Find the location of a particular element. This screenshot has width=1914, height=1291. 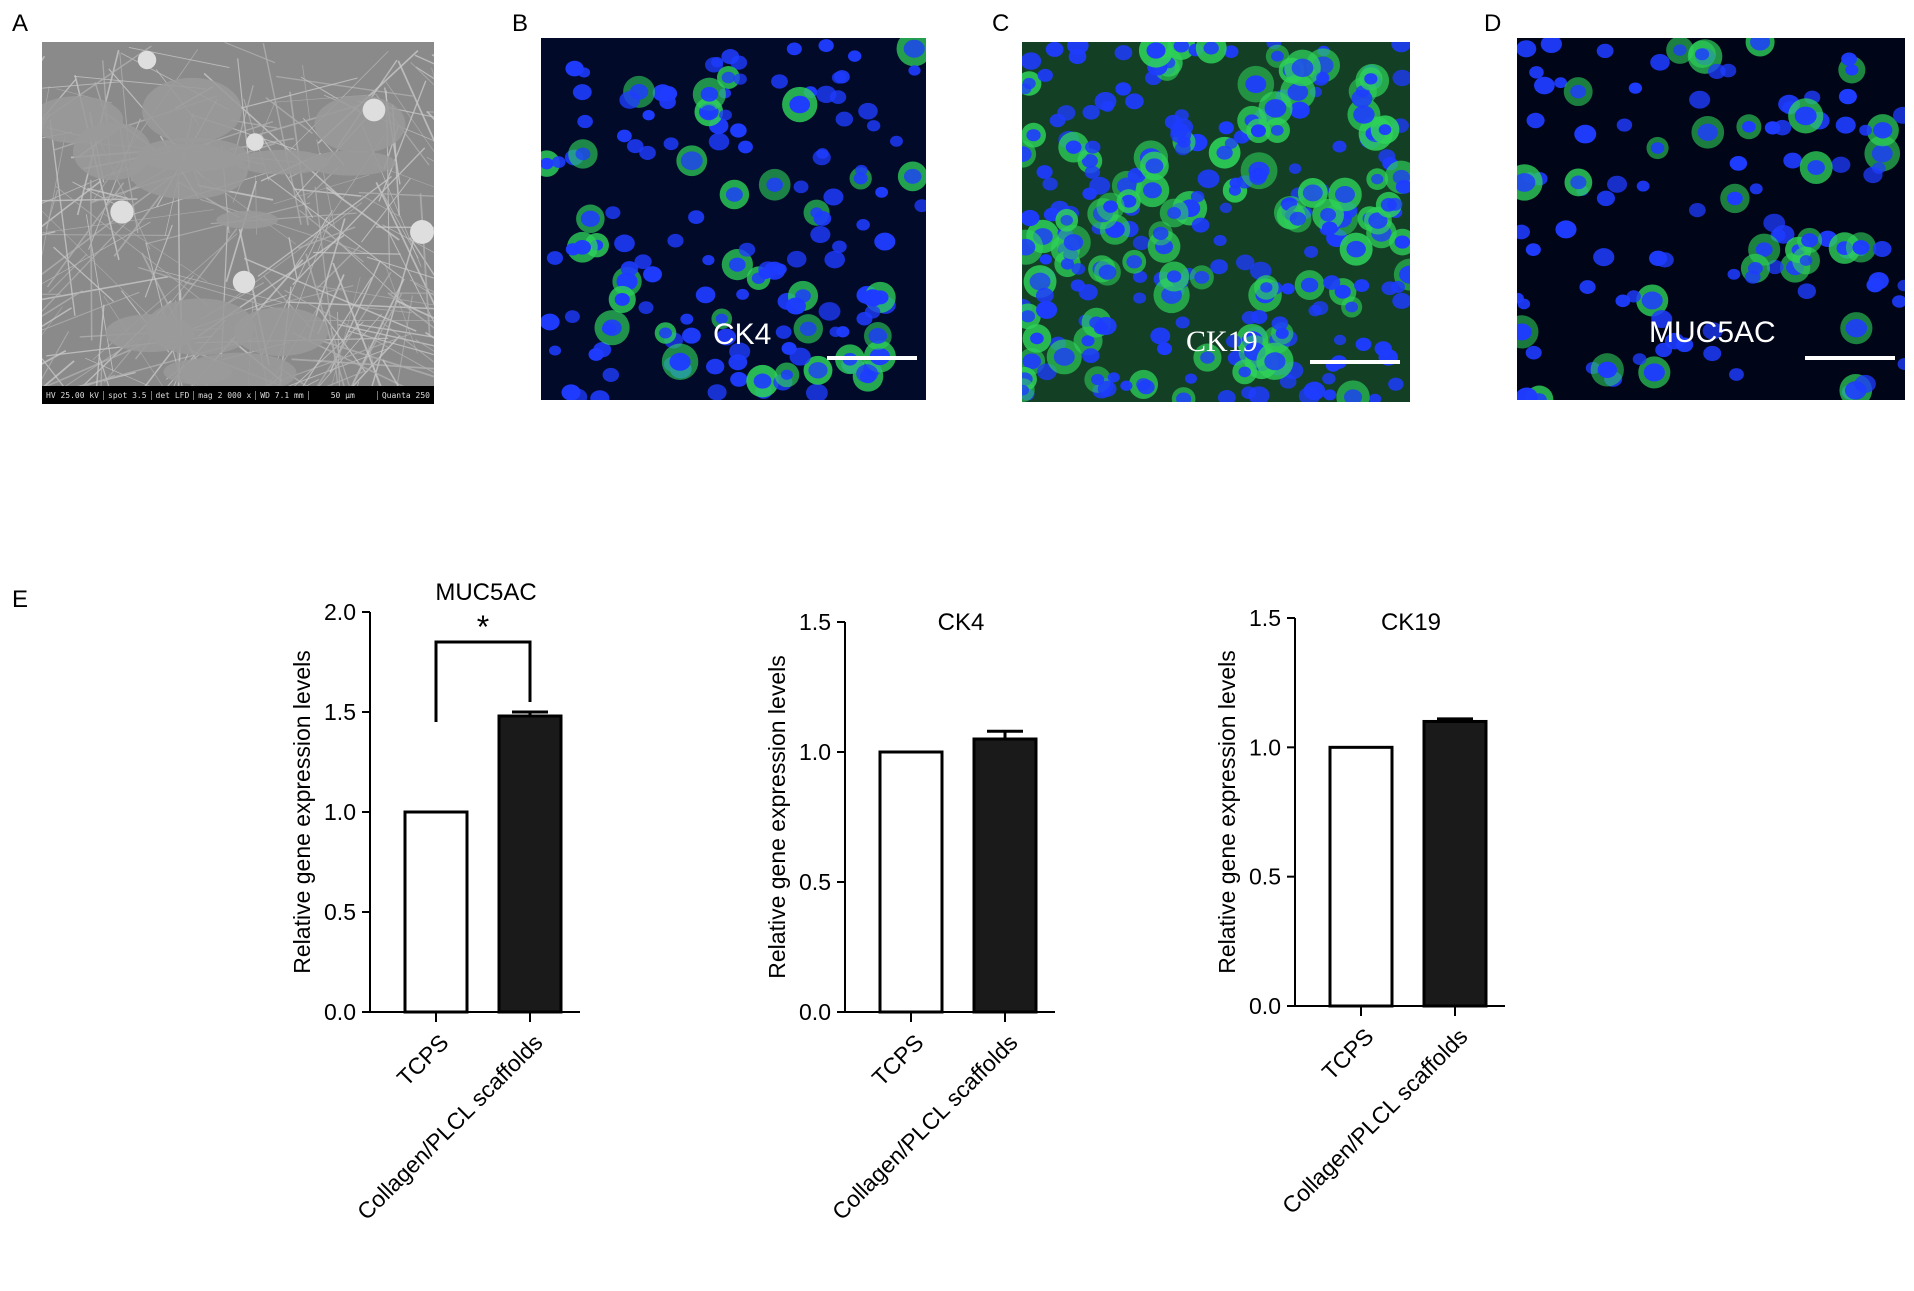

panel-label-e: E is located at coordinates (20, 599).